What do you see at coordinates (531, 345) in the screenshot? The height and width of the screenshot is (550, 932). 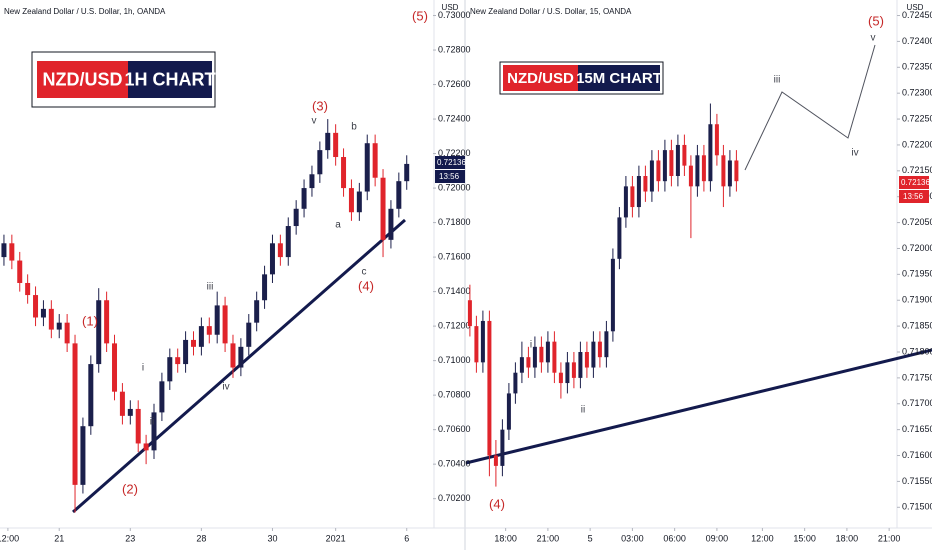 I see `wave-label: i` at bounding box center [531, 345].